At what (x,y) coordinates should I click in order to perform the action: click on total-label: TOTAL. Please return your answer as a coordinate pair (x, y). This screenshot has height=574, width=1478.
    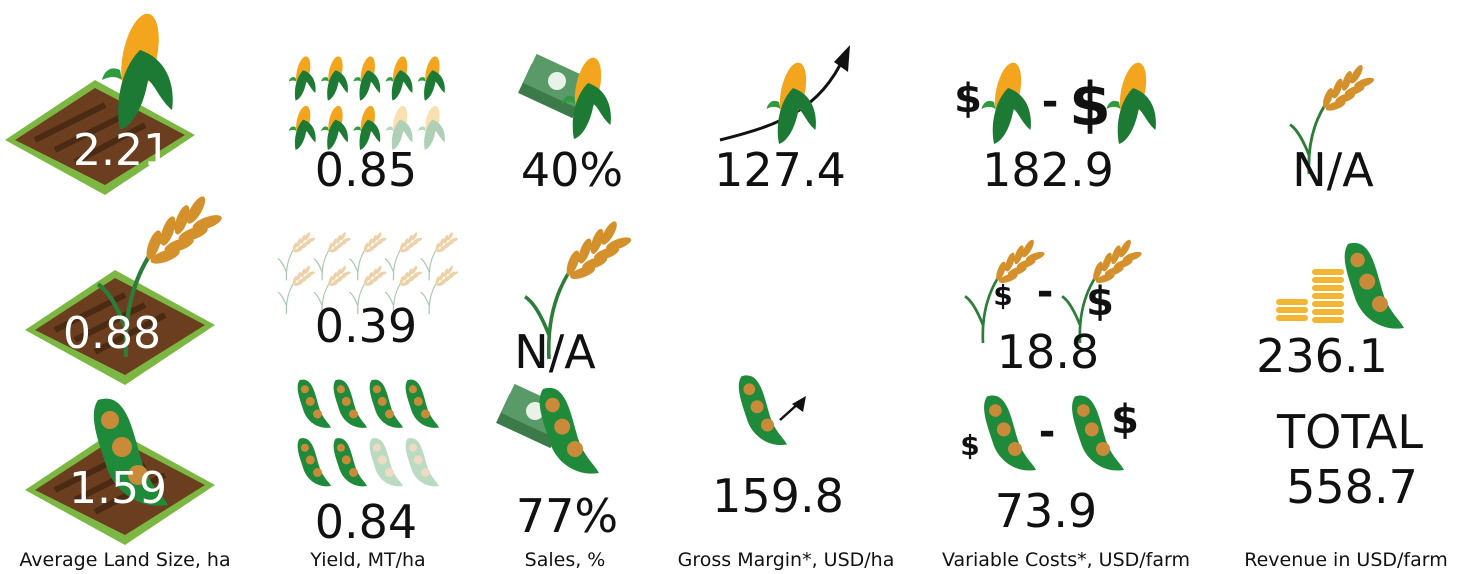
    Looking at the image, I should click on (1349, 432).